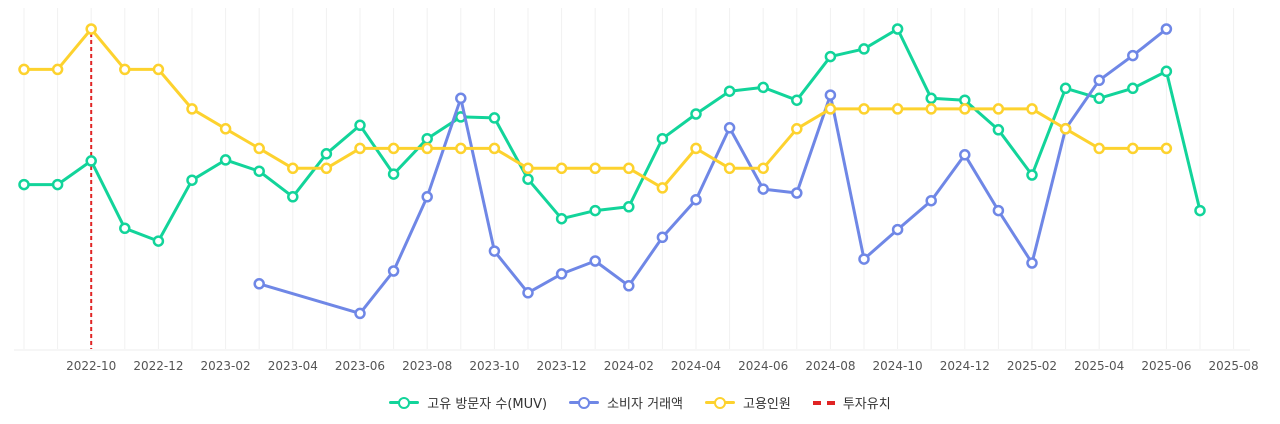 Image resolution: width=1280 pixels, height=424 pixels. I want to click on legend-item-employees: 고용인원, so click(748, 402).